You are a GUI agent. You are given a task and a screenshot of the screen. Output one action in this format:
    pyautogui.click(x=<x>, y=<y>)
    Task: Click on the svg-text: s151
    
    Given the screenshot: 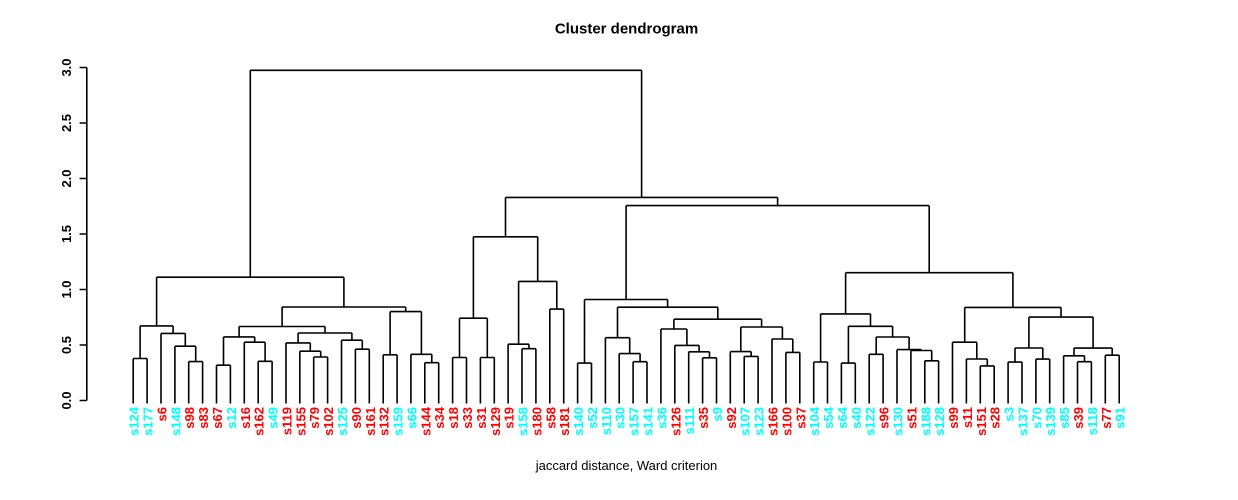 What is the action you would take?
    pyautogui.click(x=981, y=421)
    